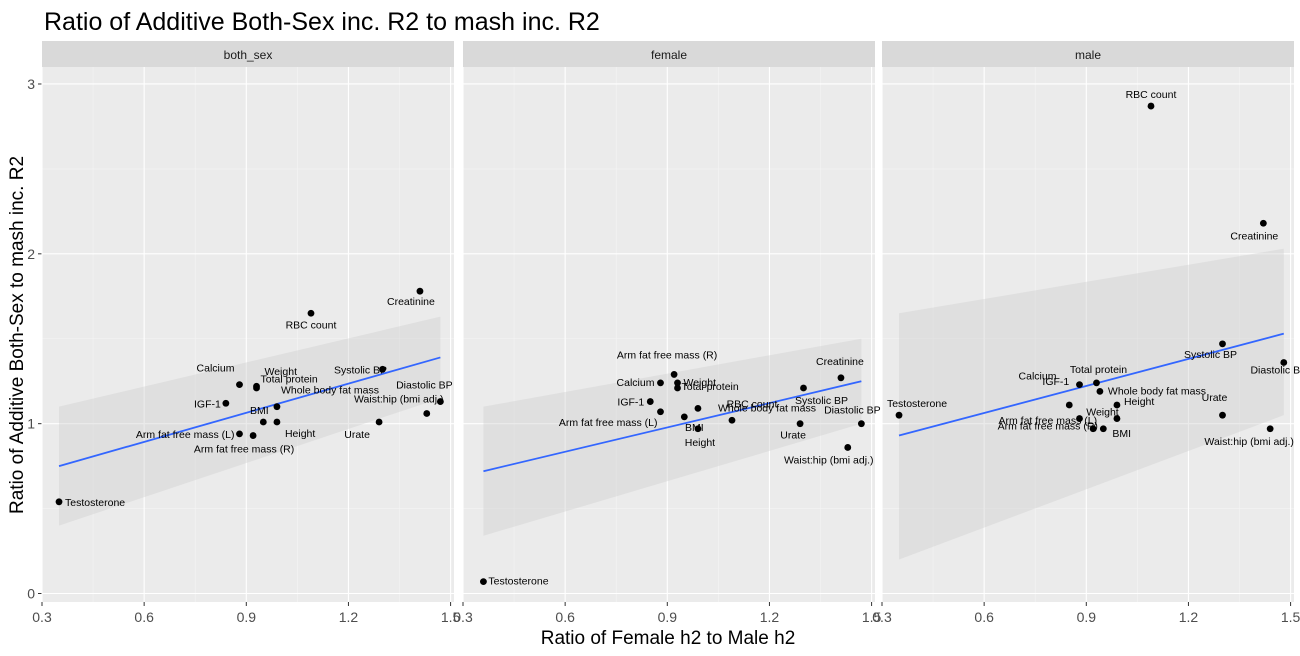  What do you see at coordinates (31, 424) in the screenshot?
I see `y-tick-label: 1` at bounding box center [31, 424].